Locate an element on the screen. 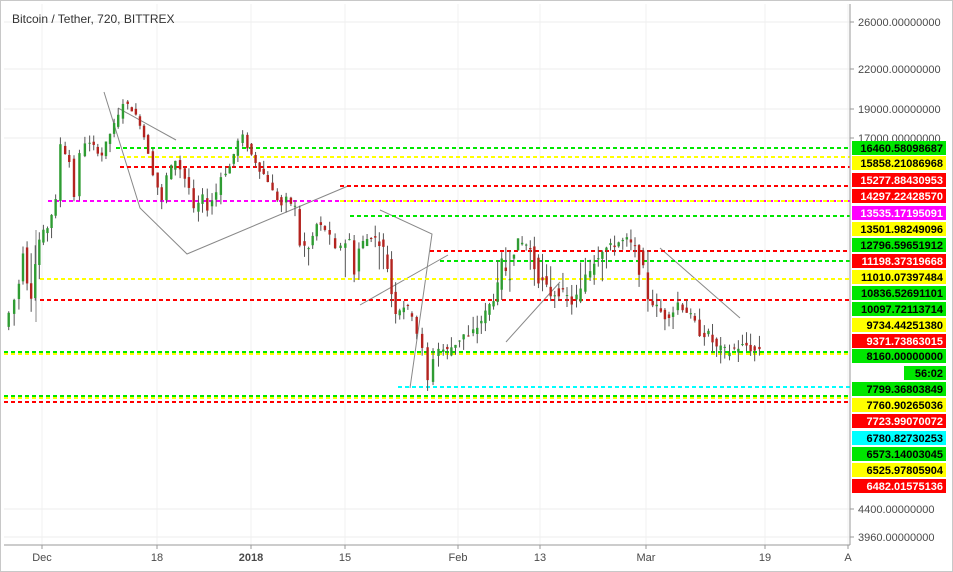 This screenshot has height=572, width=953. price-level-label-text: 56:02 is located at coordinates (929, 374).